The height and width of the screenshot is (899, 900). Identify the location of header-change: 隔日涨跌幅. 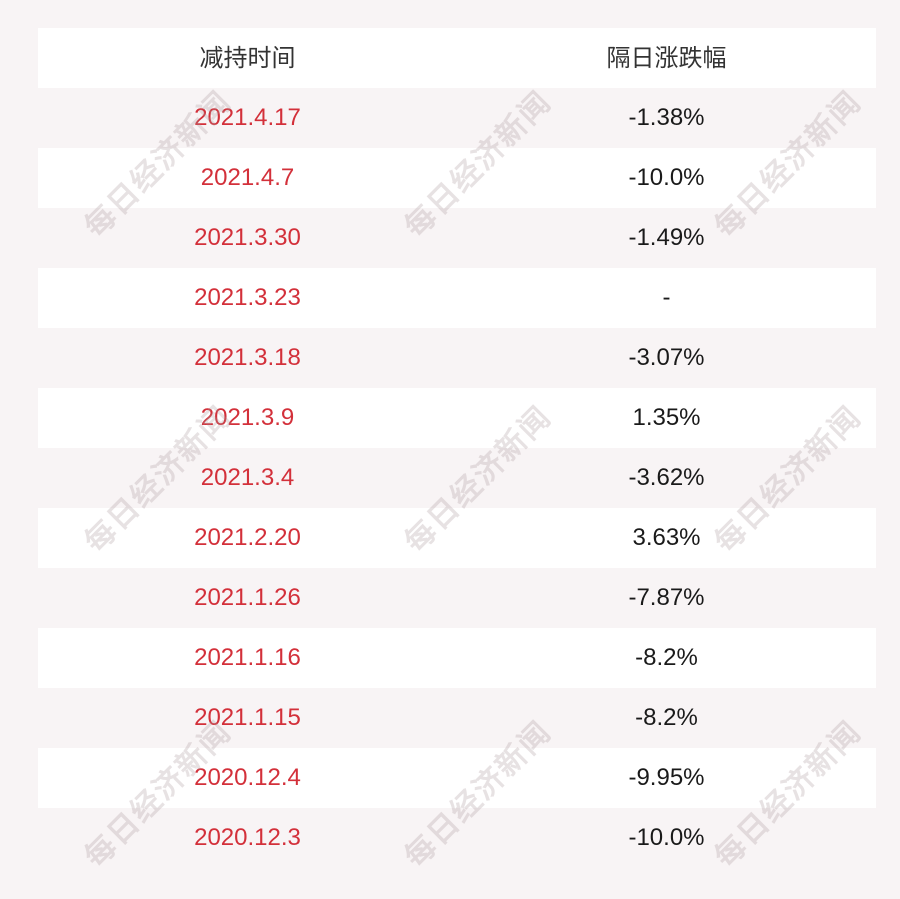
(666, 58).